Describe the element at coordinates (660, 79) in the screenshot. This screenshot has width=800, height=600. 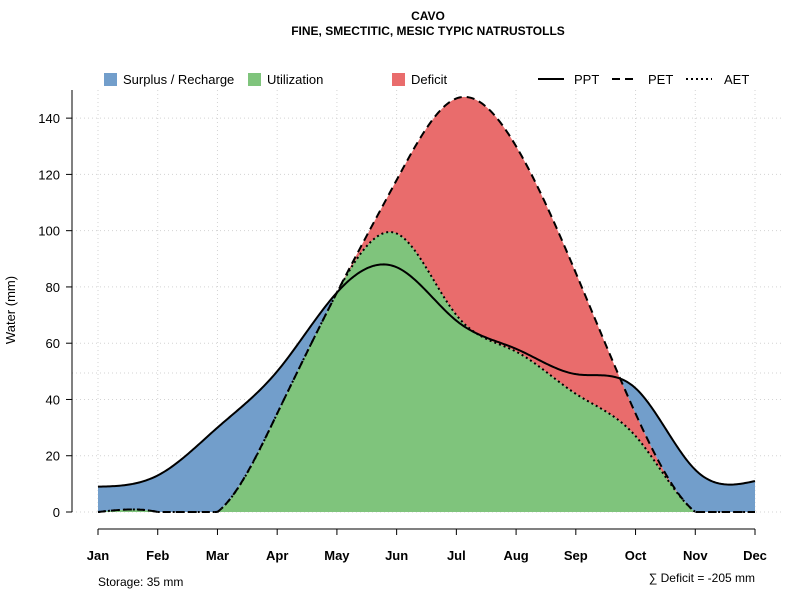
I see `legend-label-pet: PET` at that location.